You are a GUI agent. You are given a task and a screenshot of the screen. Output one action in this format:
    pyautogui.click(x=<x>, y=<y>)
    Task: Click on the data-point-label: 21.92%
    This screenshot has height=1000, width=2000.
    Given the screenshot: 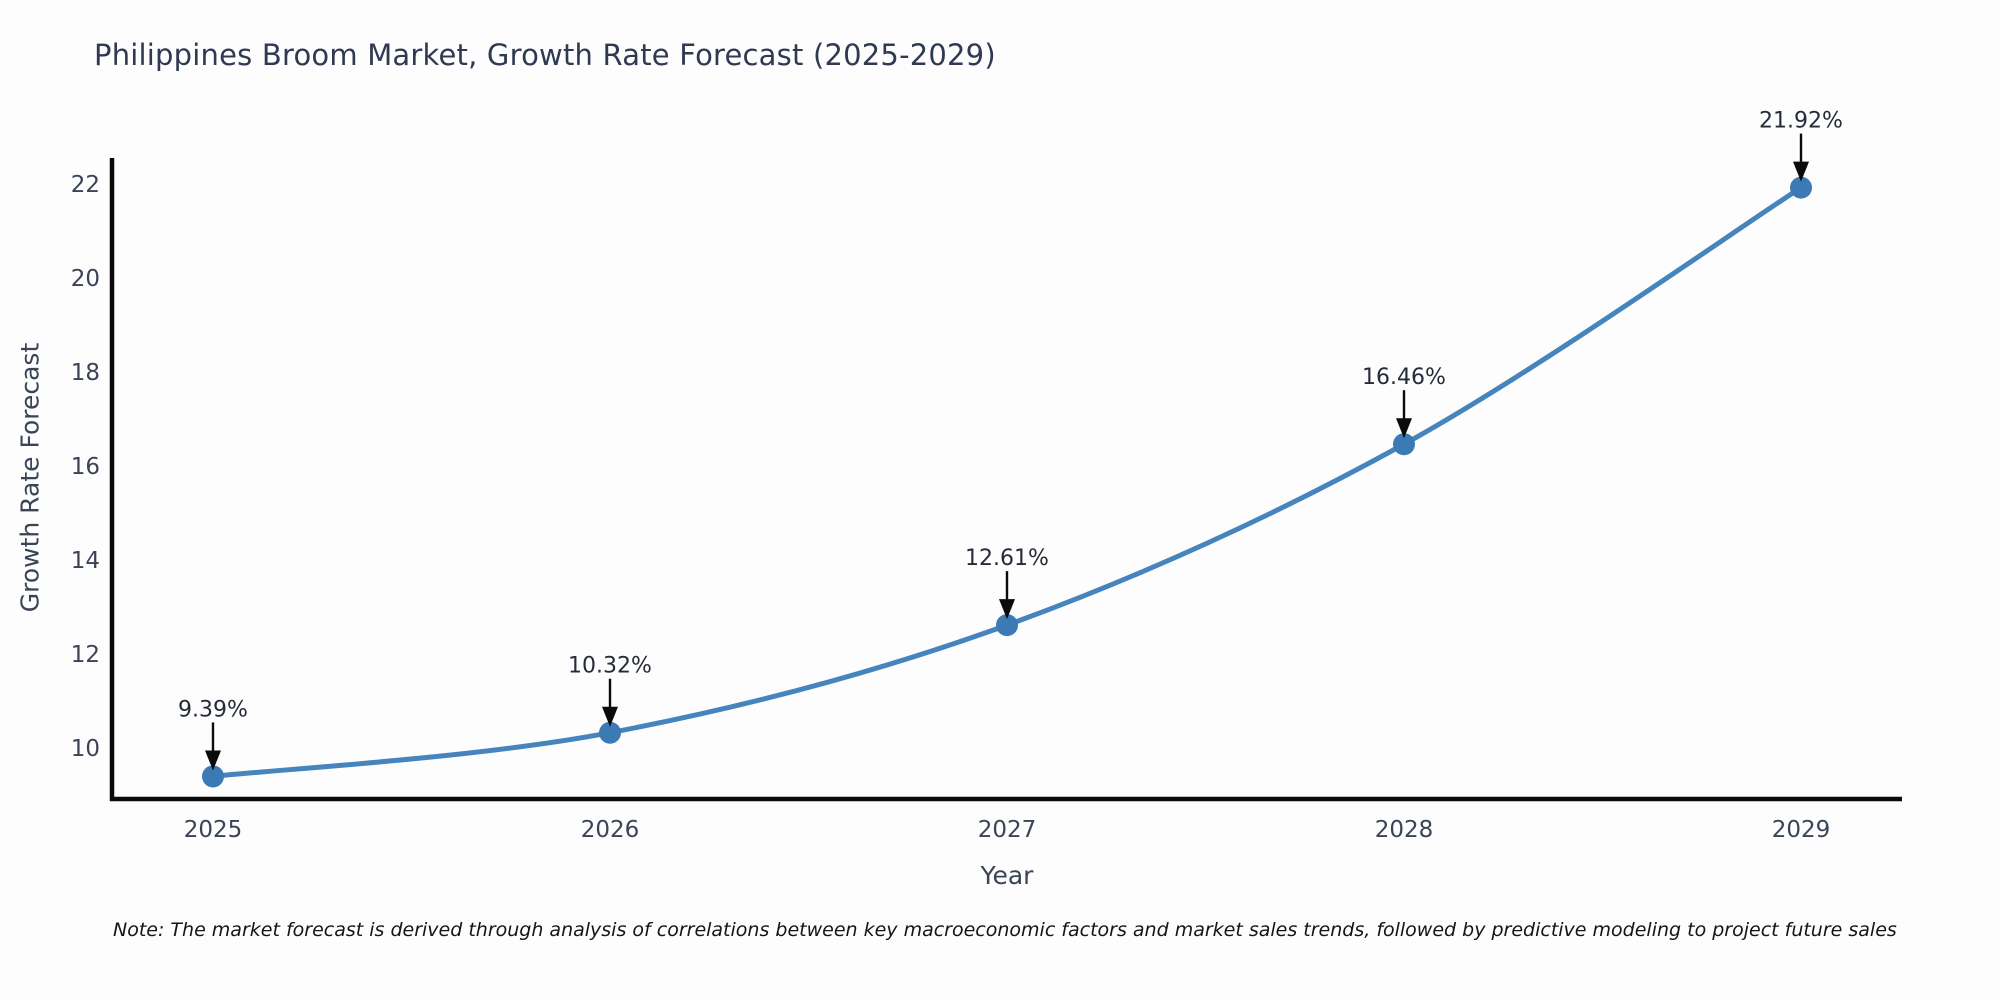 What is the action you would take?
    pyautogui.click(x=1801, y=121)
    